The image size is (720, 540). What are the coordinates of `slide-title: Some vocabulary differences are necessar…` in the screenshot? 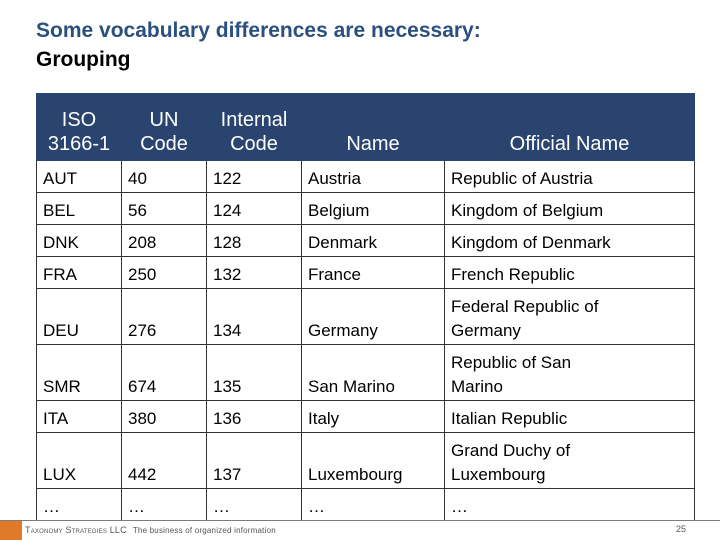 It's located at (366, 45).